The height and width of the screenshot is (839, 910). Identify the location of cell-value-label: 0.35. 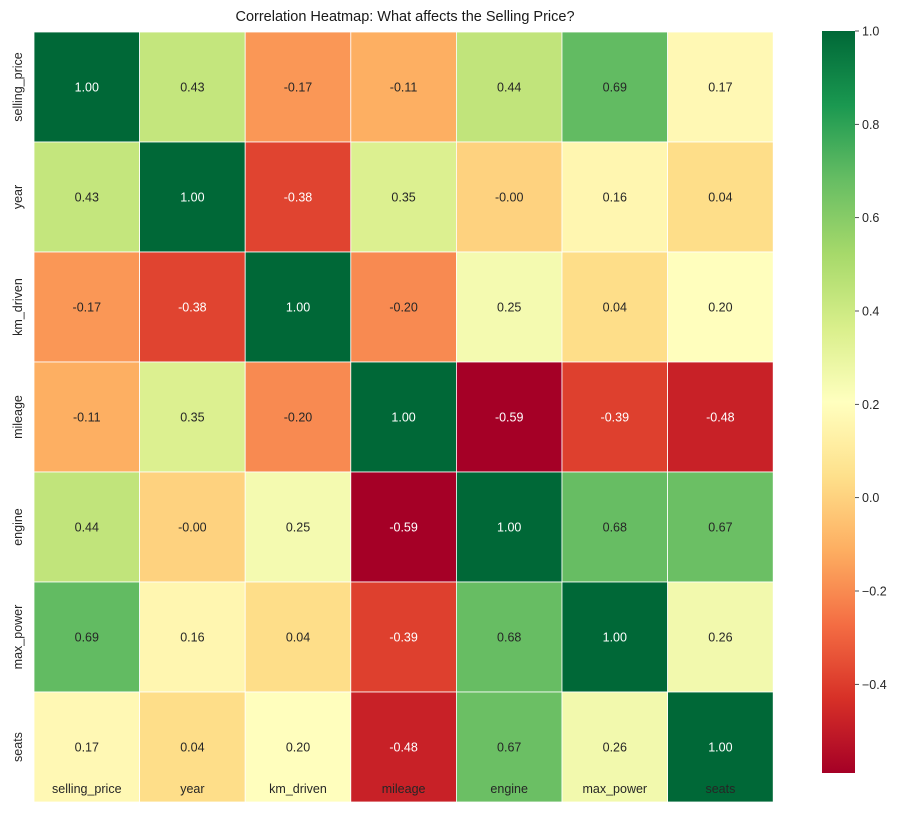
(192, 418).